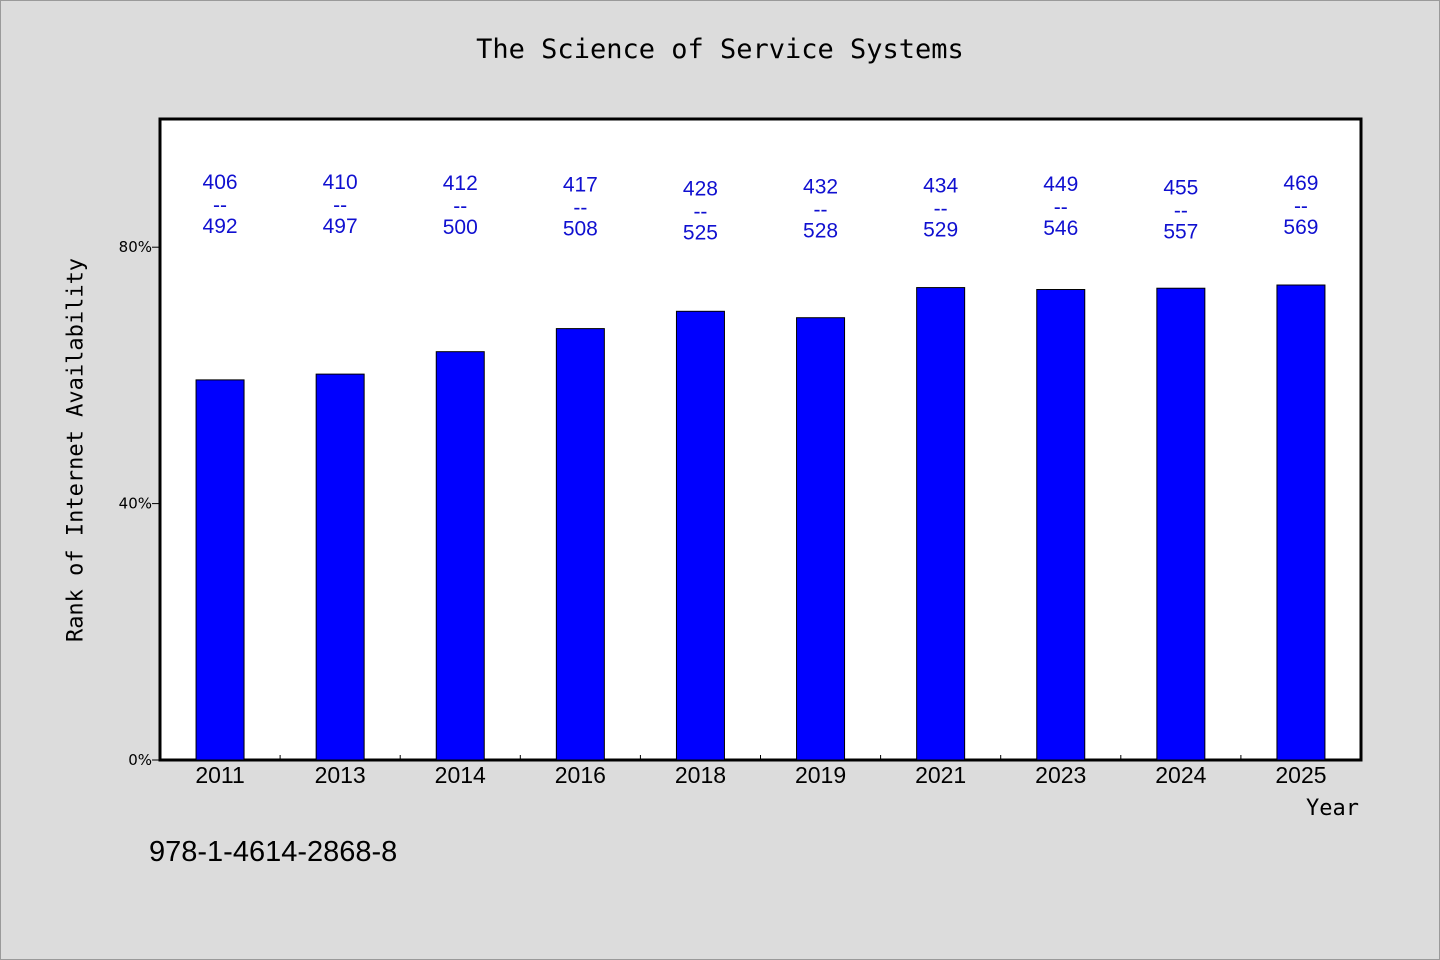  I want to click on data-label-top: 449, so click(1060, 184).